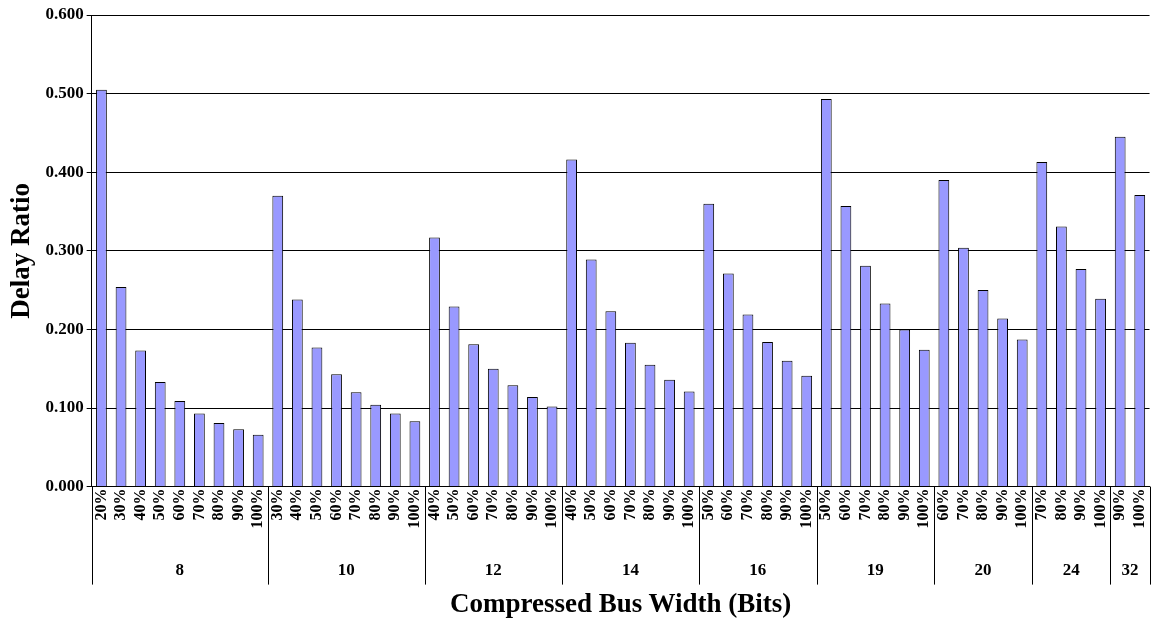  What do you see at coordinates (64, 92) in the screenshot?
I see `y-tick-label: 0.500` at bounding box center [64, 92].